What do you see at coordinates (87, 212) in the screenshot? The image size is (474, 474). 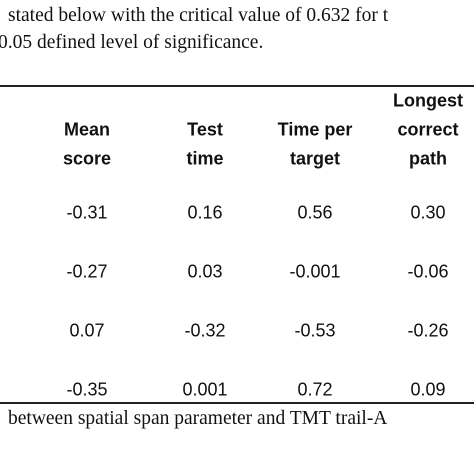 I see `table-cell: -0.31` at bounding box center [87, 212].